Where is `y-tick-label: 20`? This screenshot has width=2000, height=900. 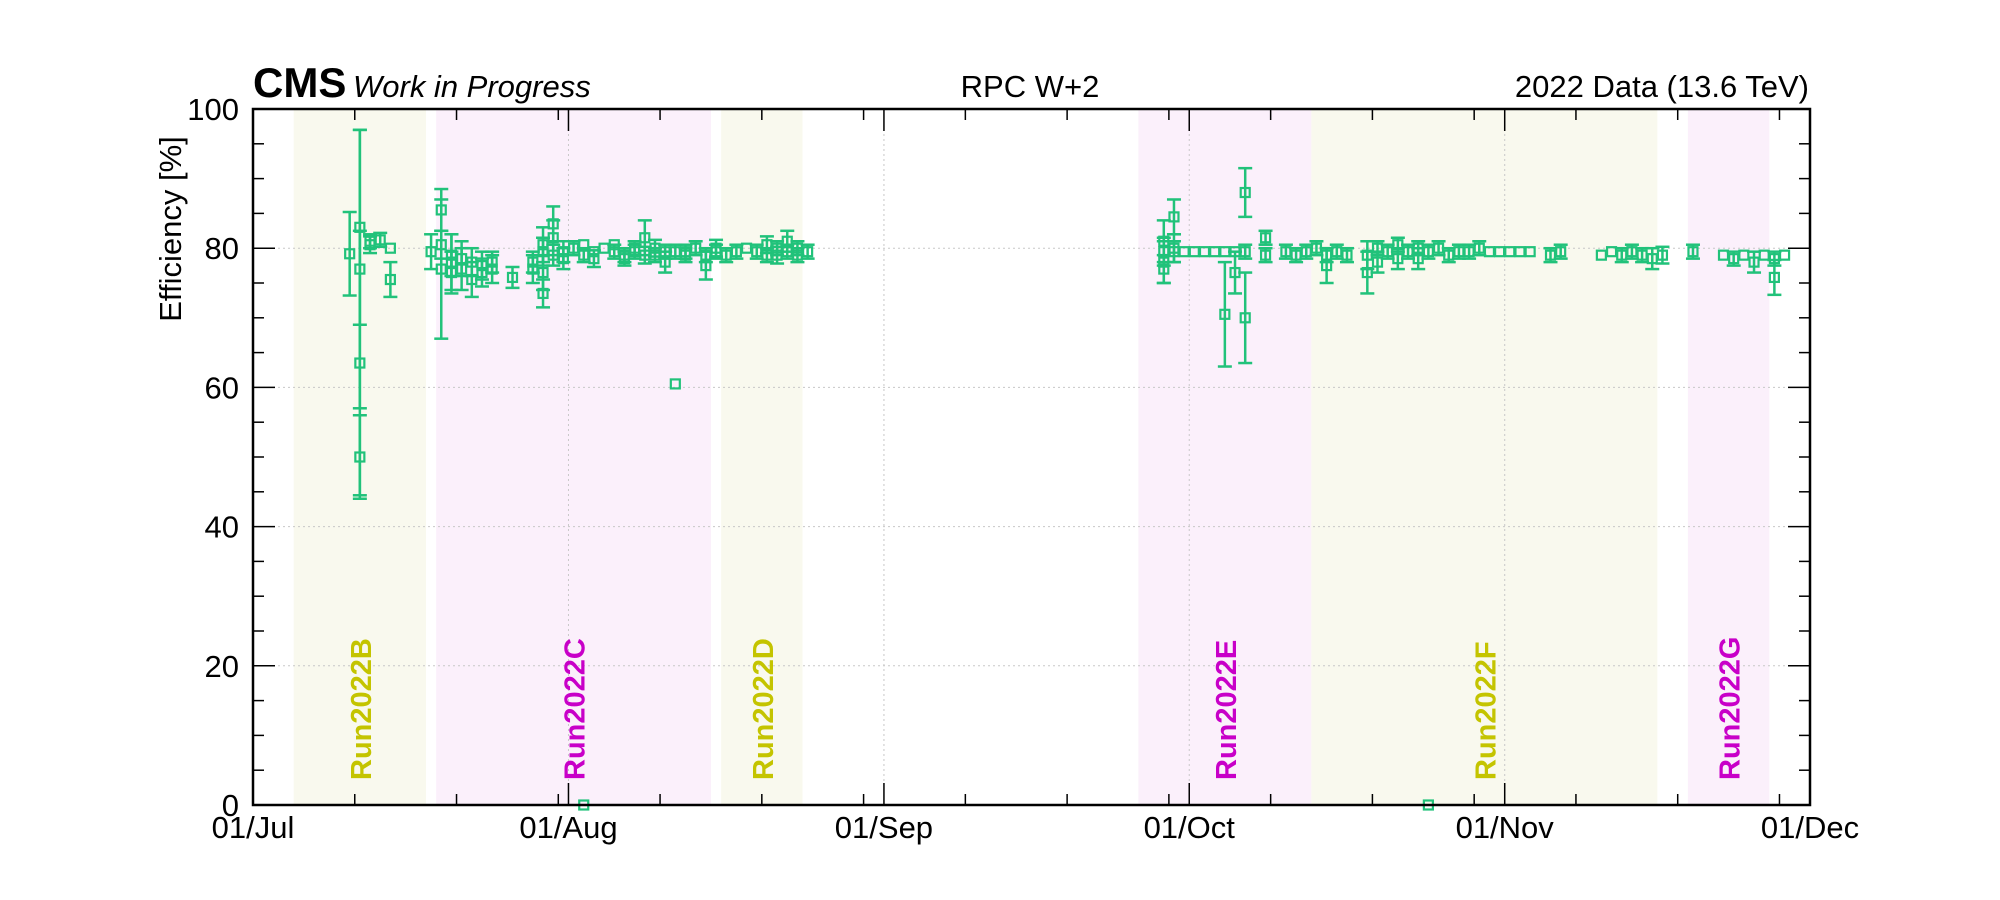
y-tick-label: 20 is located at coordinates (222, 666).